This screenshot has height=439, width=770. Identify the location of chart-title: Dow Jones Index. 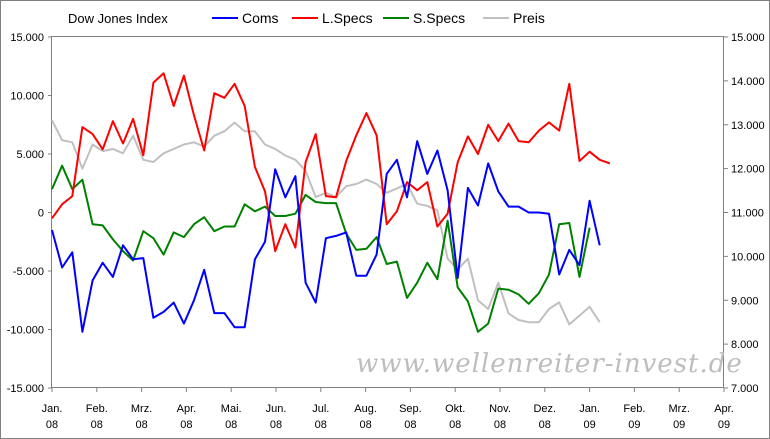
(118, 18).